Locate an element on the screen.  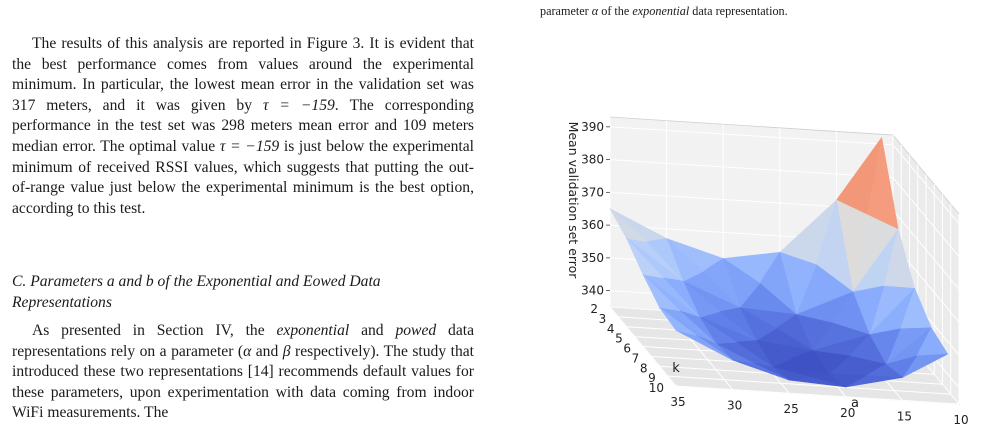
para1-math-2: τ = −159 is located at coordinates (249, 146).